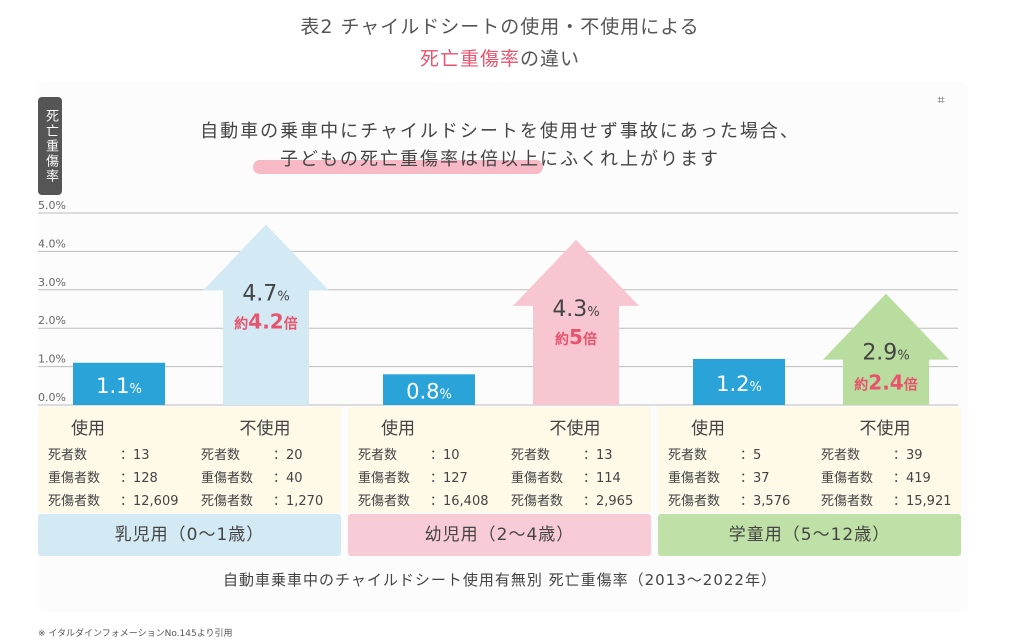 This screenshot has width=1024, height=643. I want to click on y-tick-label: 1.0%, so click(52, 359).